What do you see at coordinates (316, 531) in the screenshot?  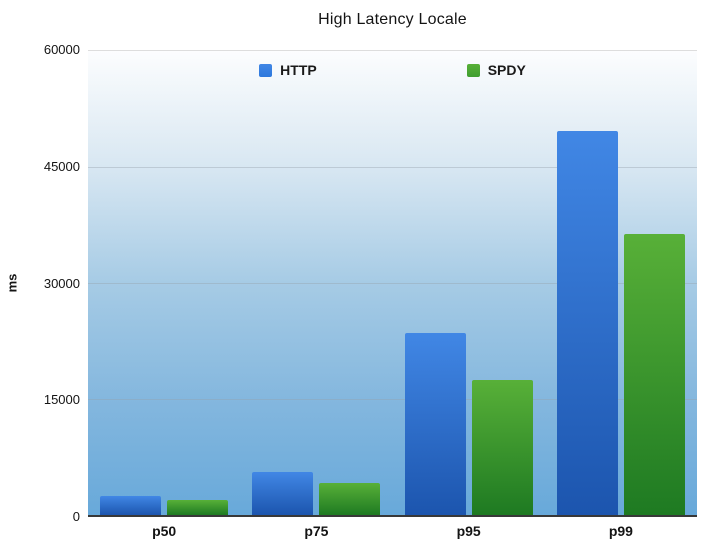 I see `x-tick-p75: p75` at bounding box center [316, 531].